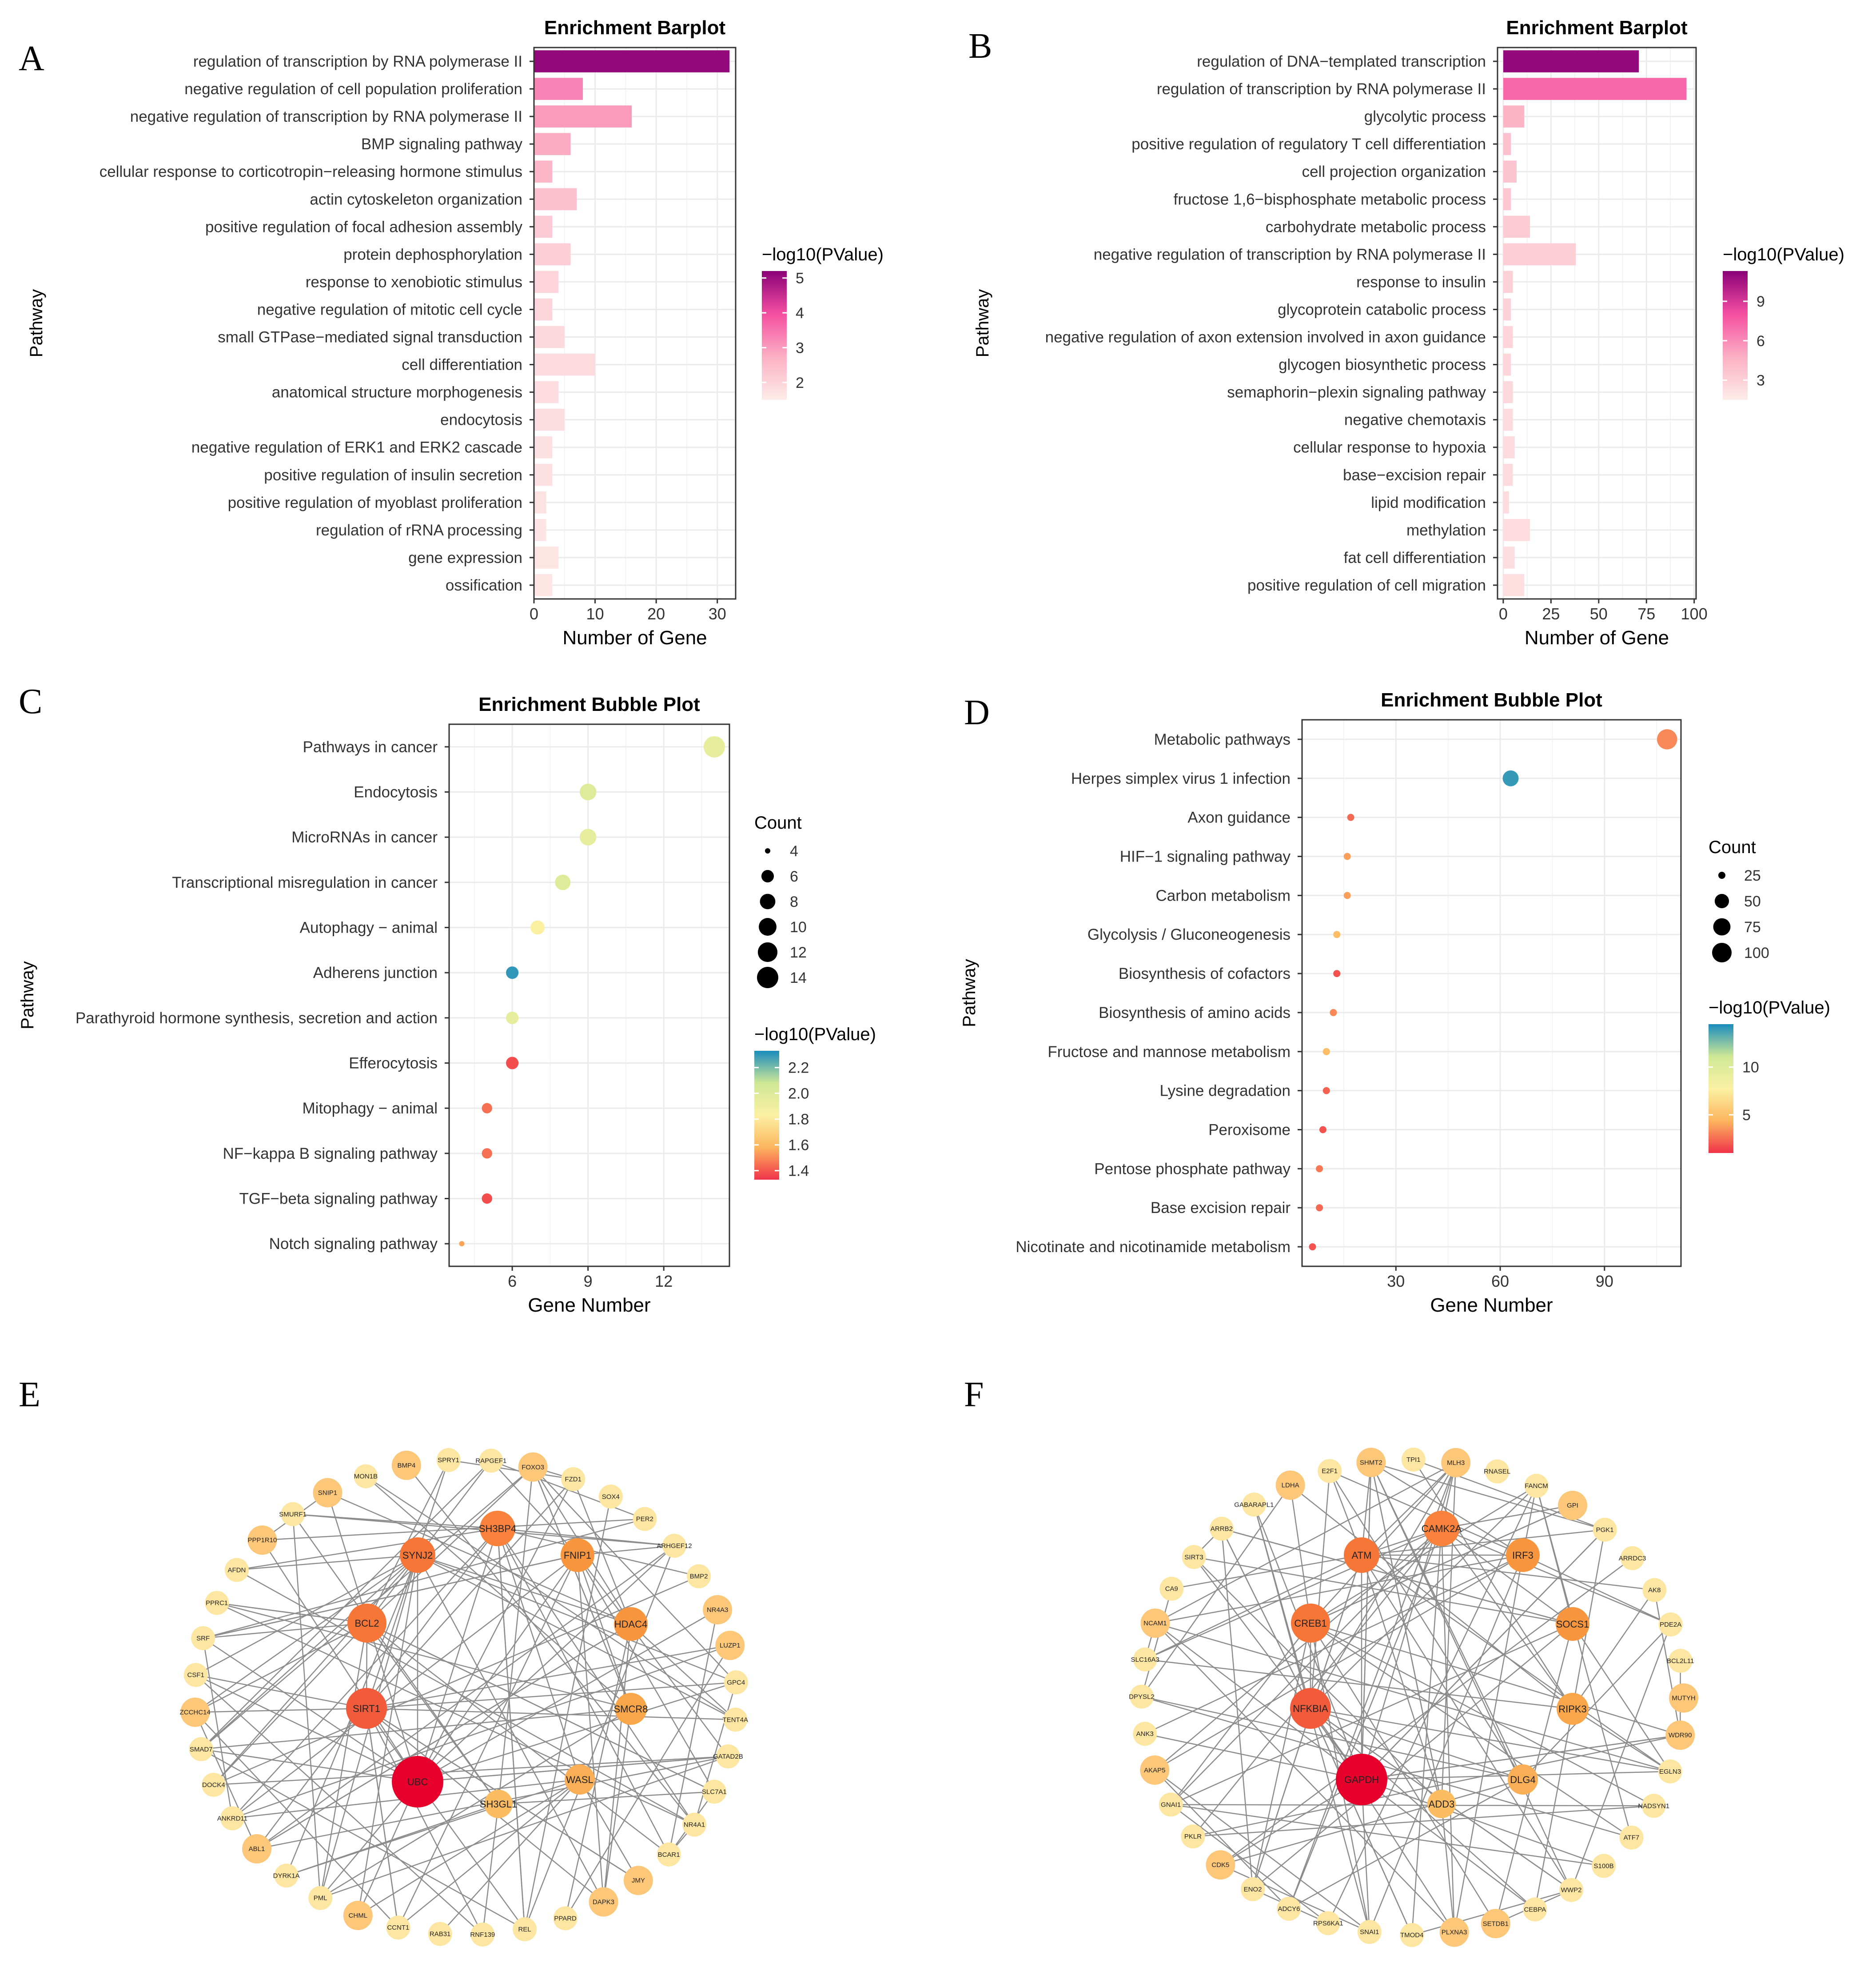  Describe the element at coordinates (1371, 1462) in the screenshot. I see `node-label: SHMT2` at that location.